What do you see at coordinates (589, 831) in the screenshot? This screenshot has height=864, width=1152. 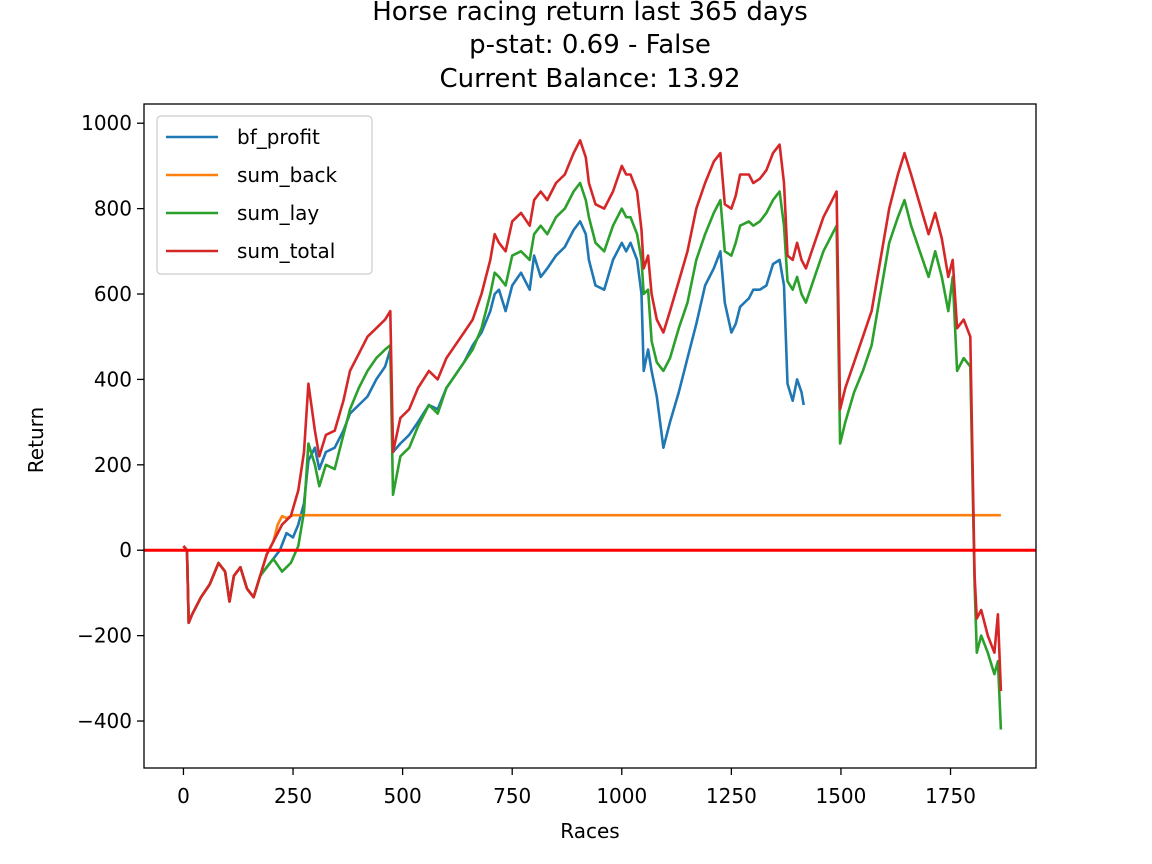 I see `x-axis-label: Races` at bounding box center [589, 831].